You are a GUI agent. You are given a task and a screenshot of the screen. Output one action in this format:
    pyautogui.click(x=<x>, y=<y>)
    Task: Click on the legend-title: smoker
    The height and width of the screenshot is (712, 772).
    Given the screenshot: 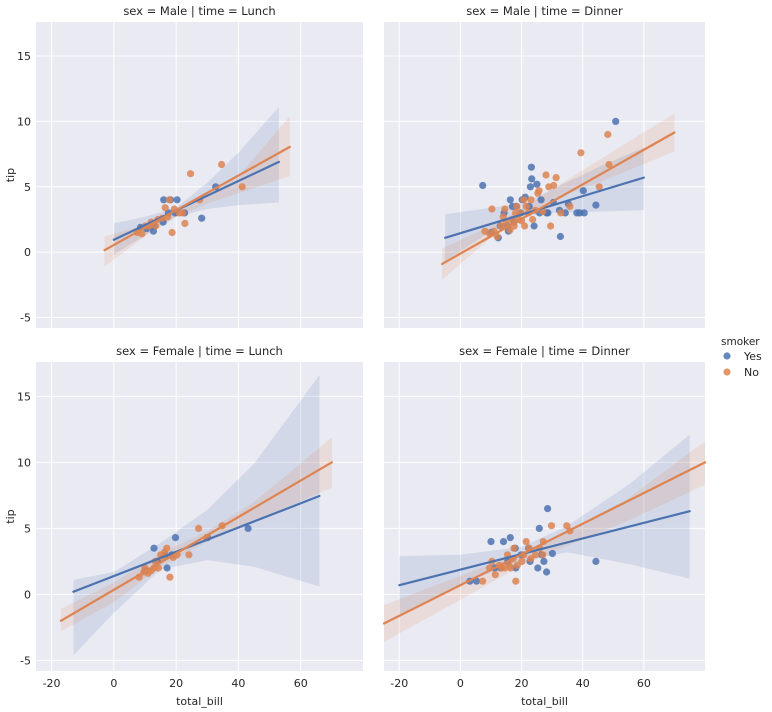 What is the action you would take?
    pyautogui.click(x=740, y=342)
    